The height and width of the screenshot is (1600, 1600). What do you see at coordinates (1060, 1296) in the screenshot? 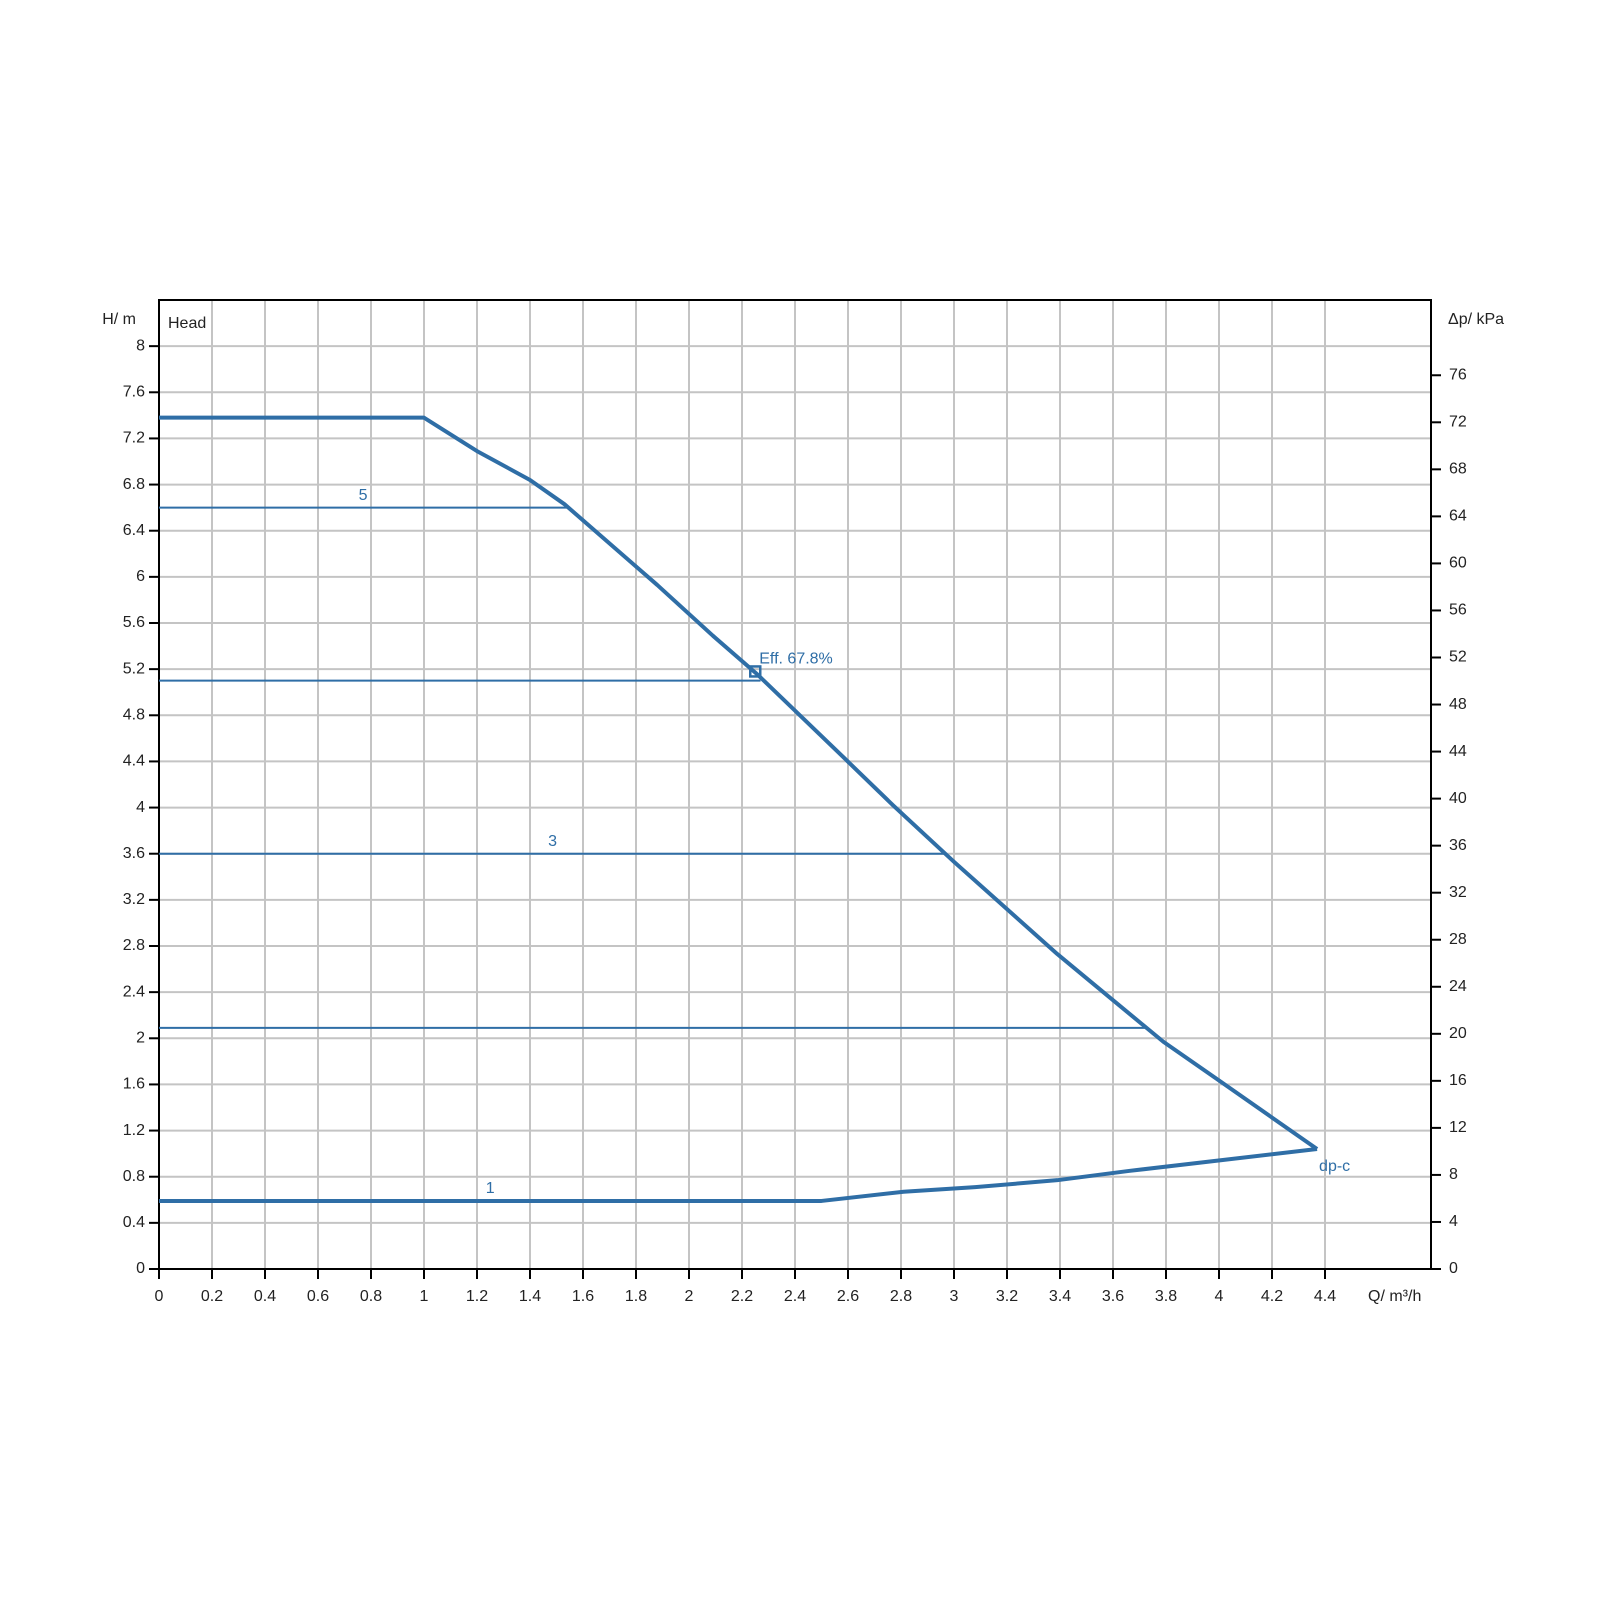
I see `x-tick-label: 3.4` at bounding box center [1060, 1296].